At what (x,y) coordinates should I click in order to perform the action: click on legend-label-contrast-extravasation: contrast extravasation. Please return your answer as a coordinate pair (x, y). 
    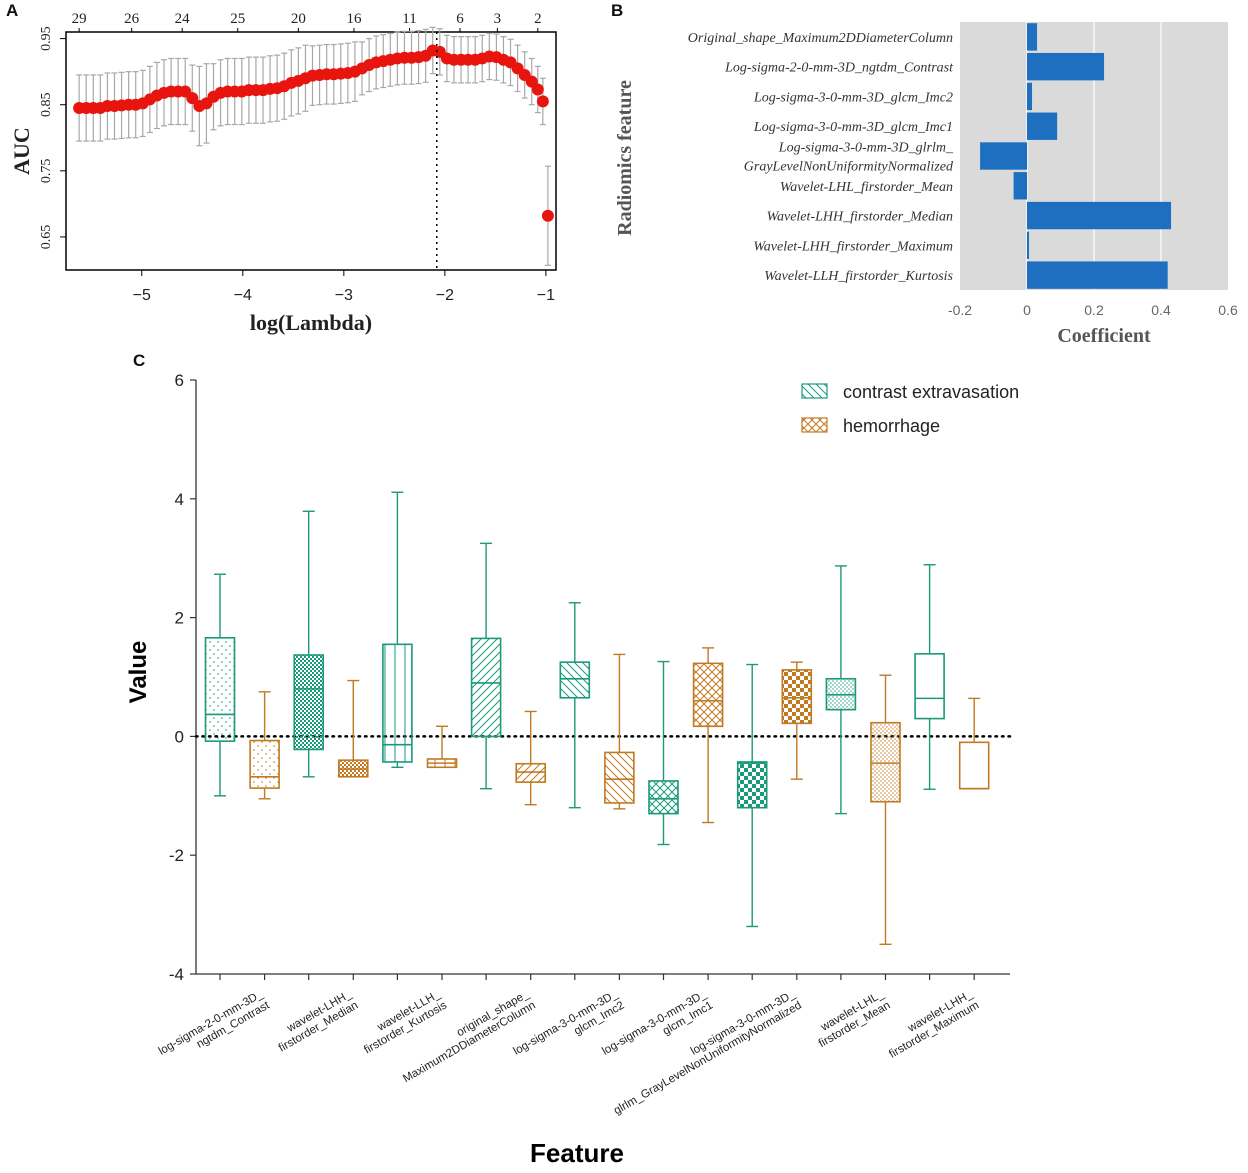
    Looking at the image, I should click on (931, 392).